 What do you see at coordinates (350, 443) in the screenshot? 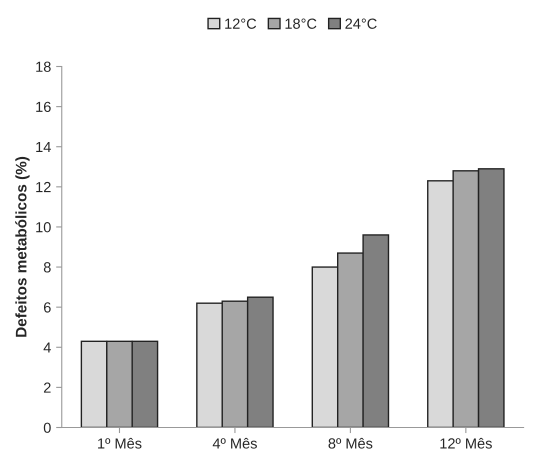
I see `x-tick-label: 8º Mês` at bounding box center [350, 443].